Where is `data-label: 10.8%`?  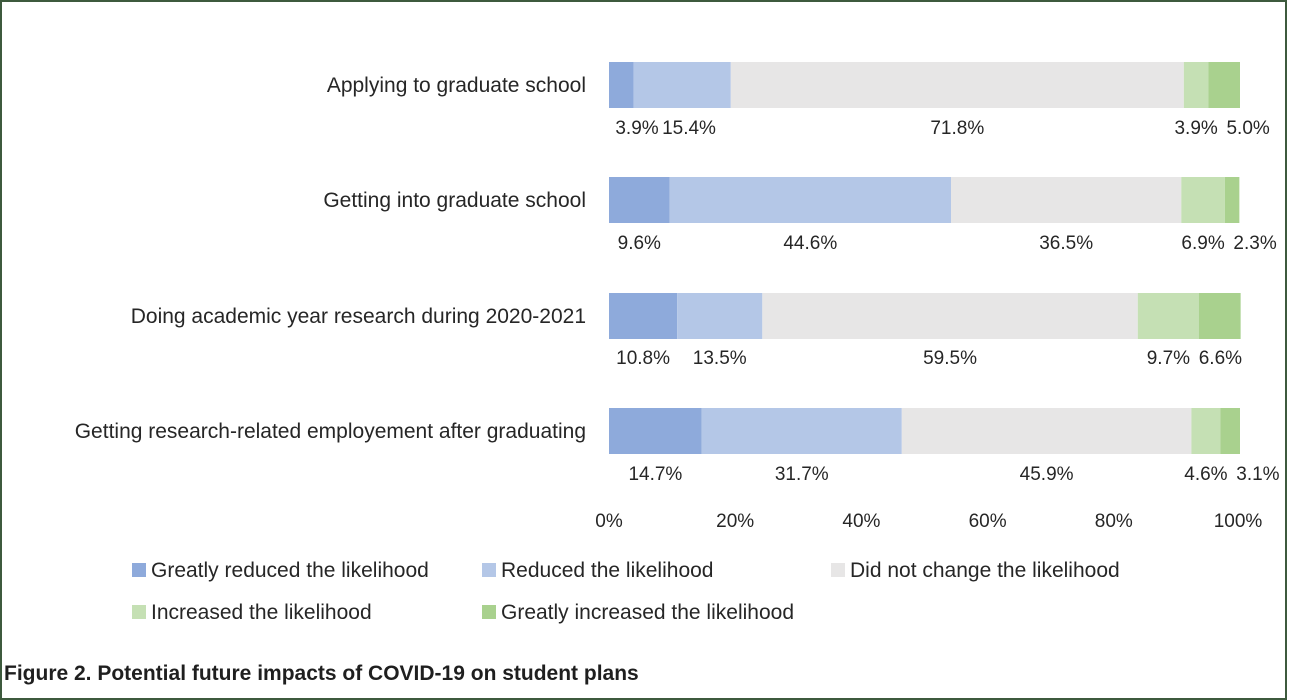
data-label: 10.8% is located at coordinates (643, 358).